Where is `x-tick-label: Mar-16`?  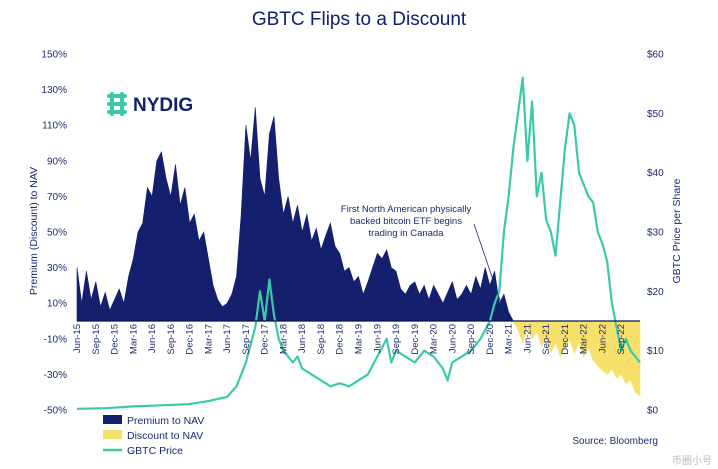 x-tick-label: Mar-16 is located at coordinates (133, 339).